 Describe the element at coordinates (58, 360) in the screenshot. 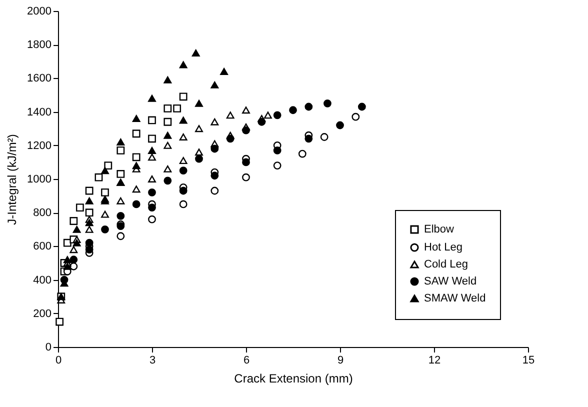

I see `x-tick-label: 0` at that location.